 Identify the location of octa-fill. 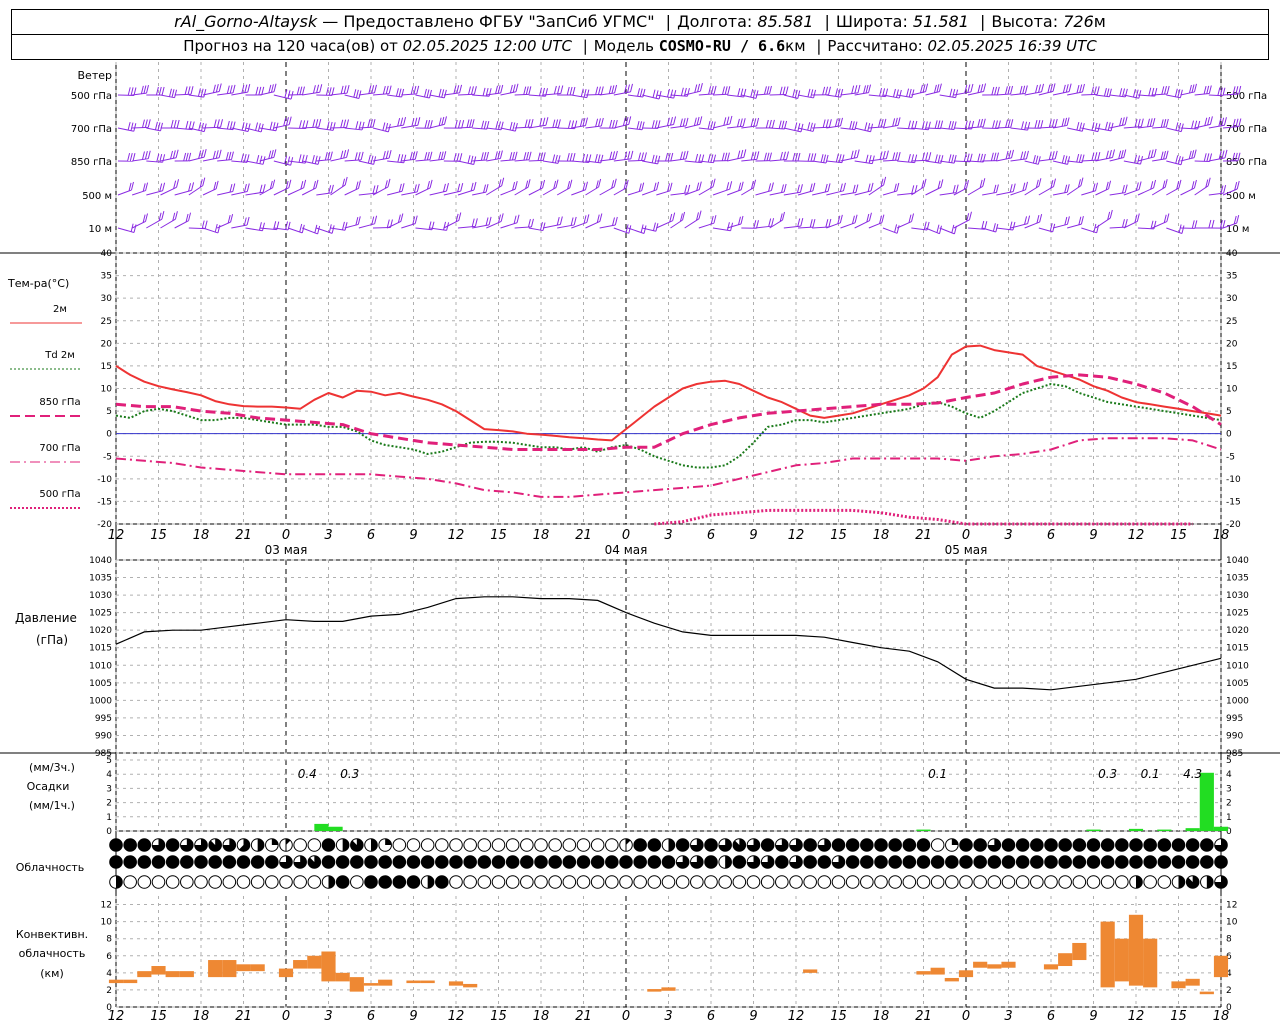
(374, 845).